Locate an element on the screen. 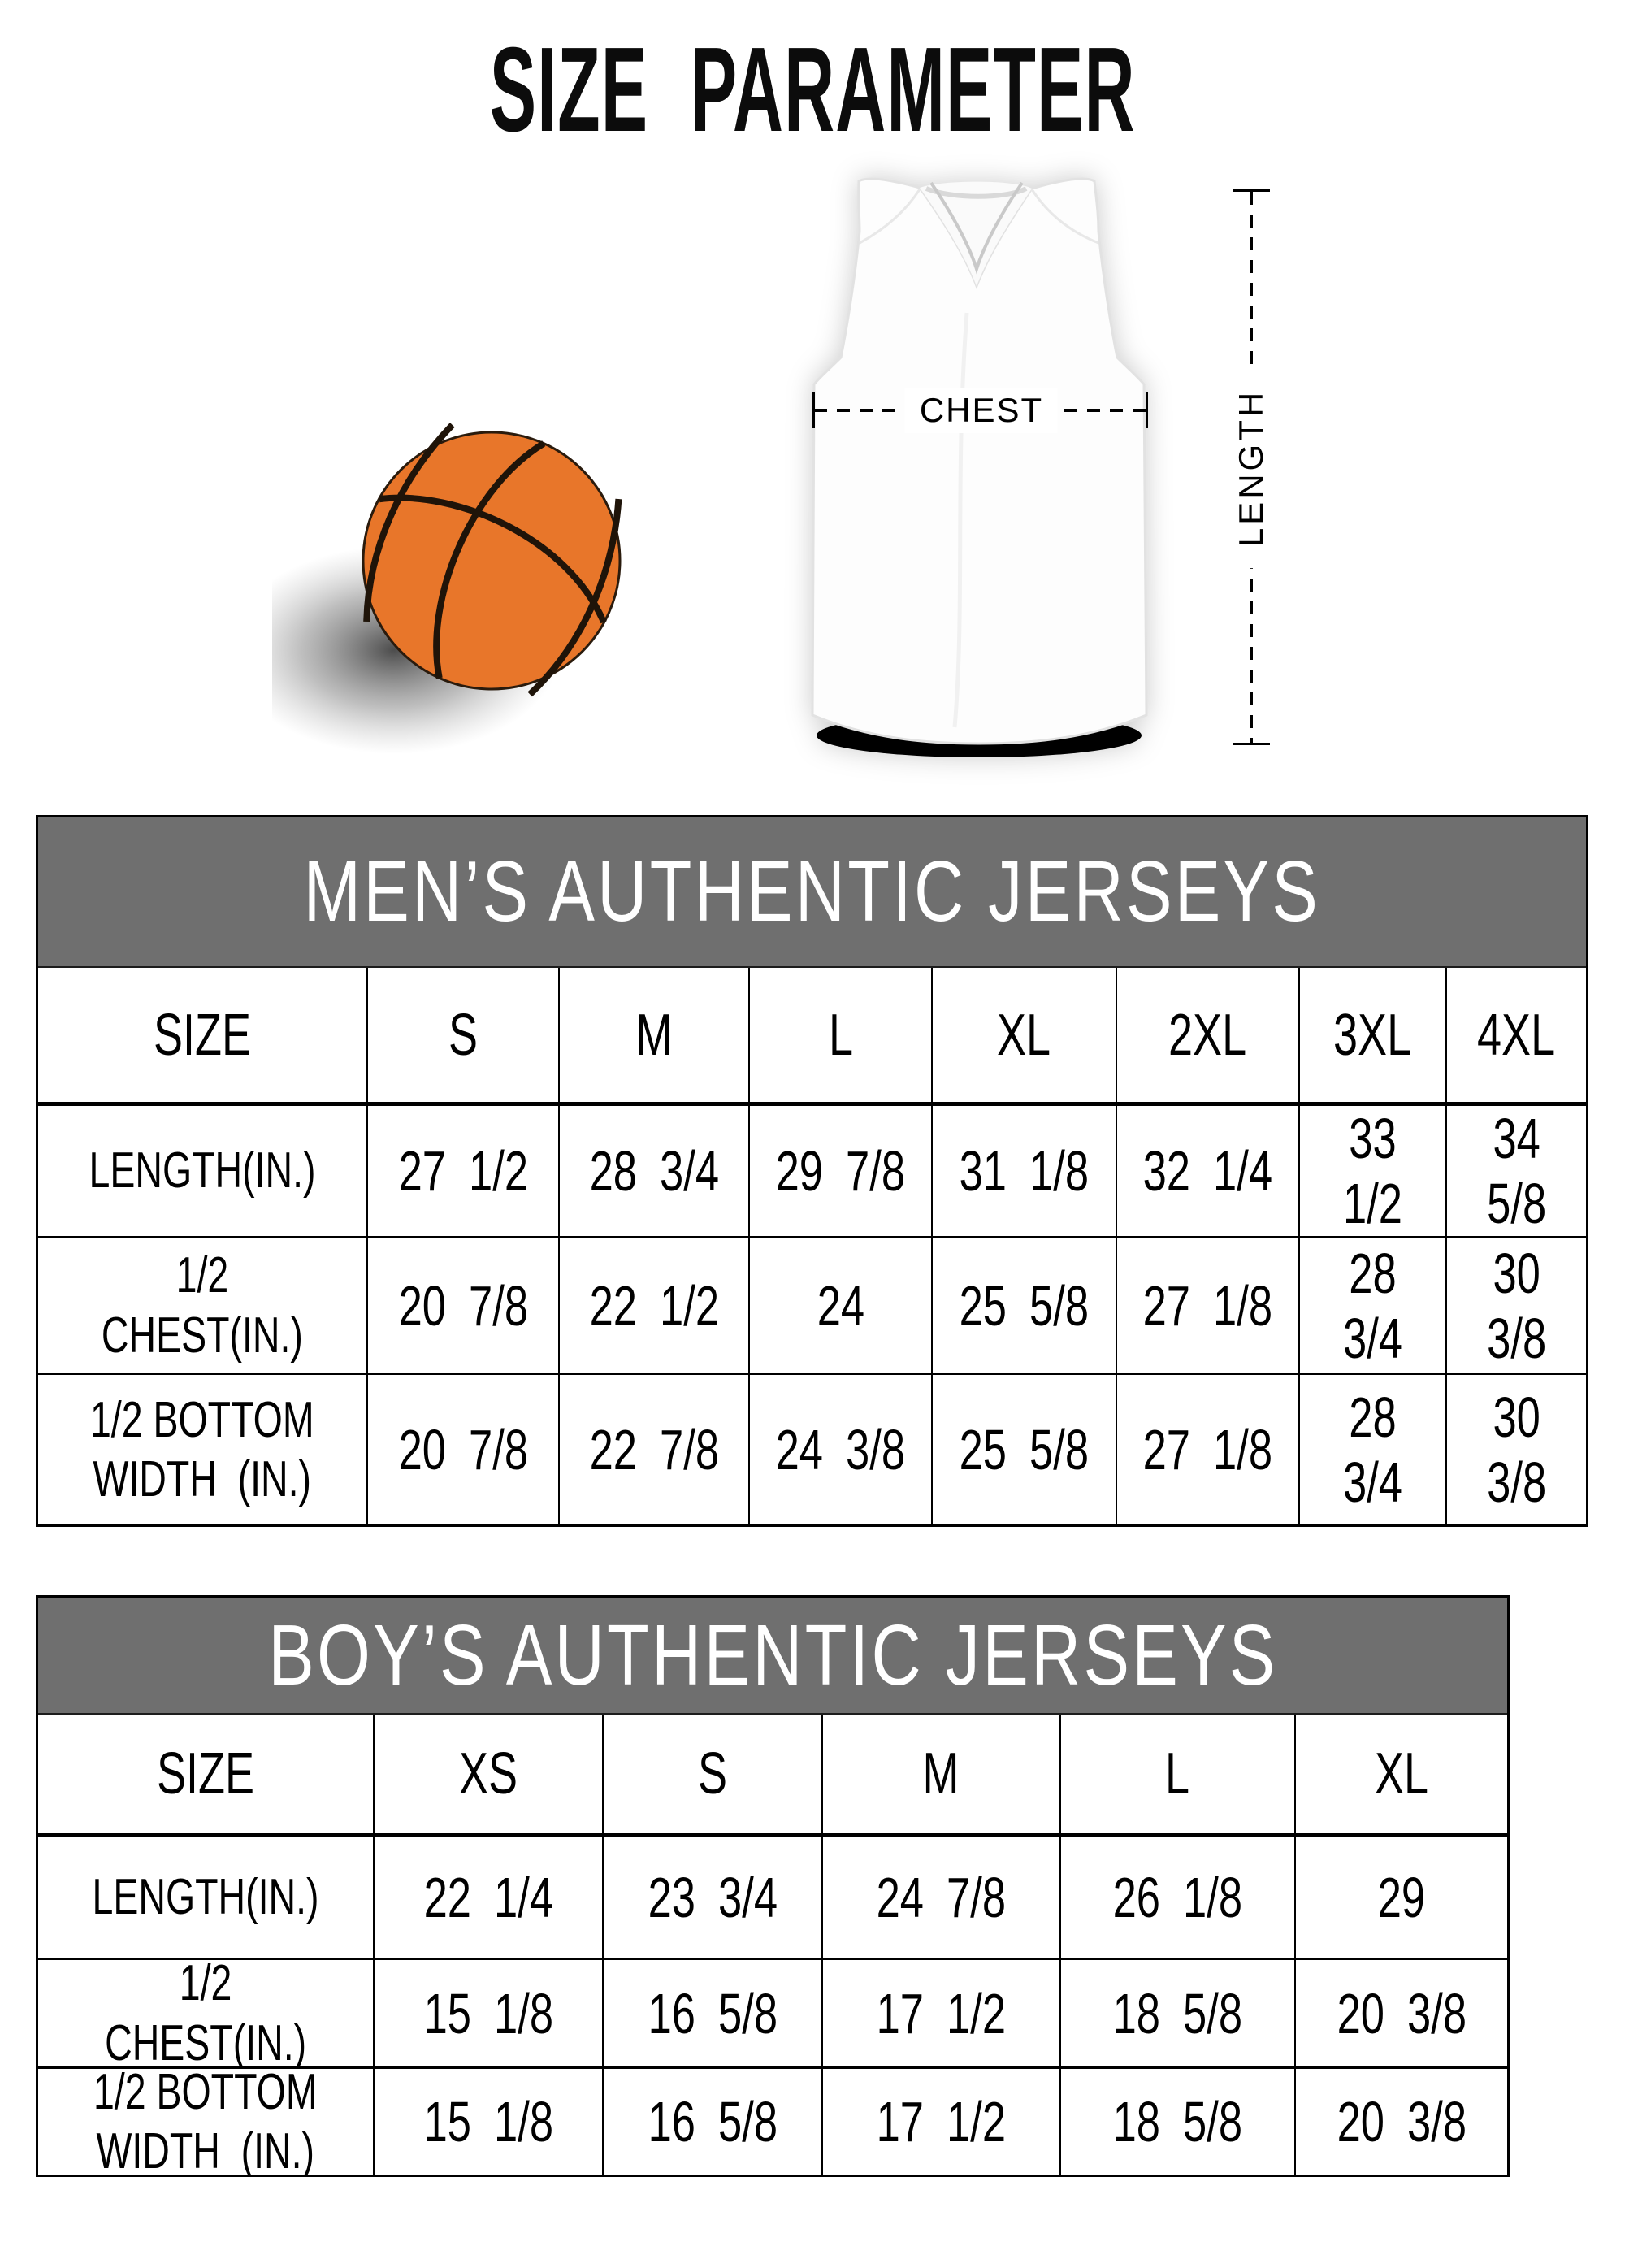 This screenshot has width=1625, height=2268. length-measure-tick-bottom is located at coordinates (1251, 744).